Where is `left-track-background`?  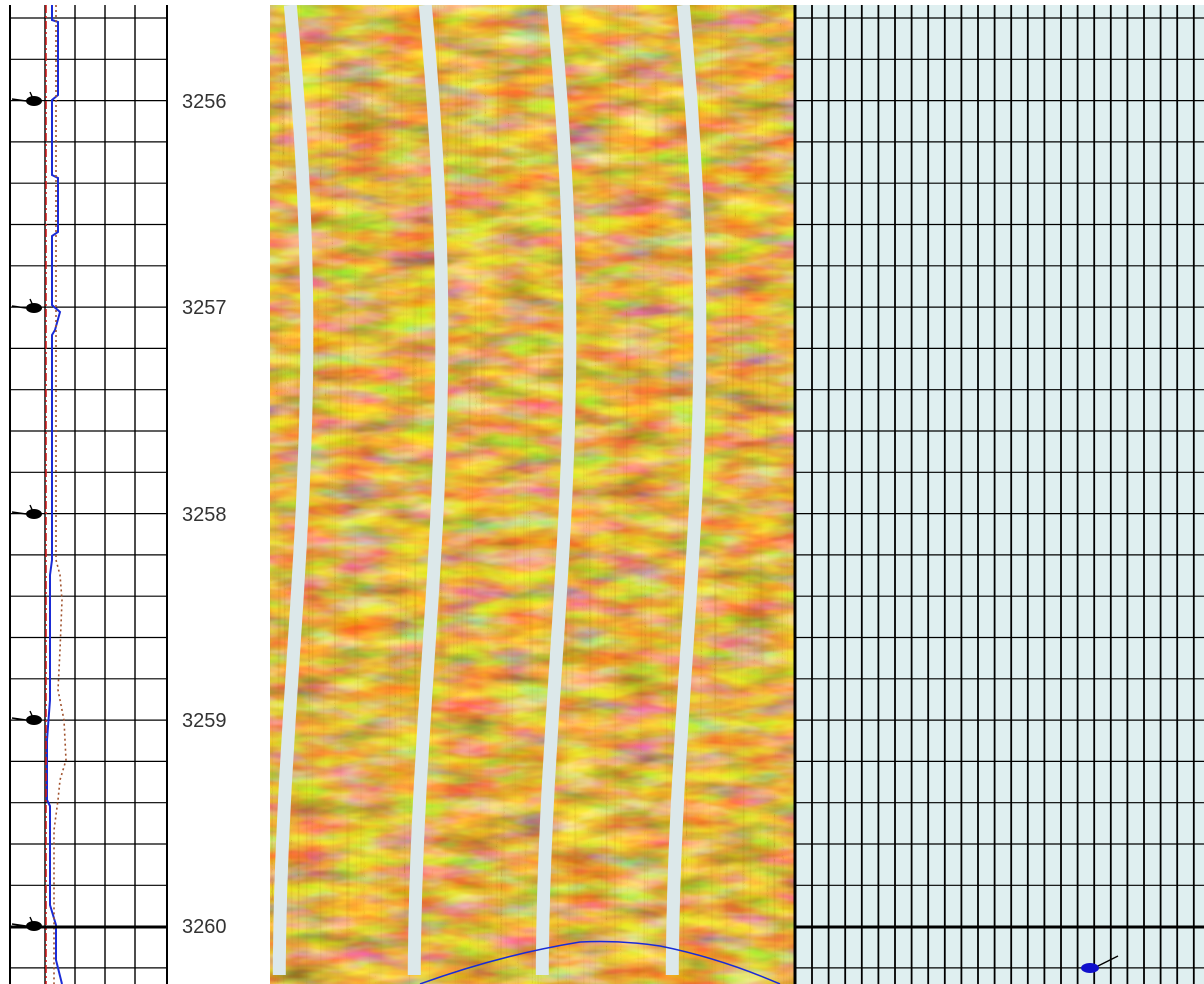 left-track-background is located at coordinates (88, 494).